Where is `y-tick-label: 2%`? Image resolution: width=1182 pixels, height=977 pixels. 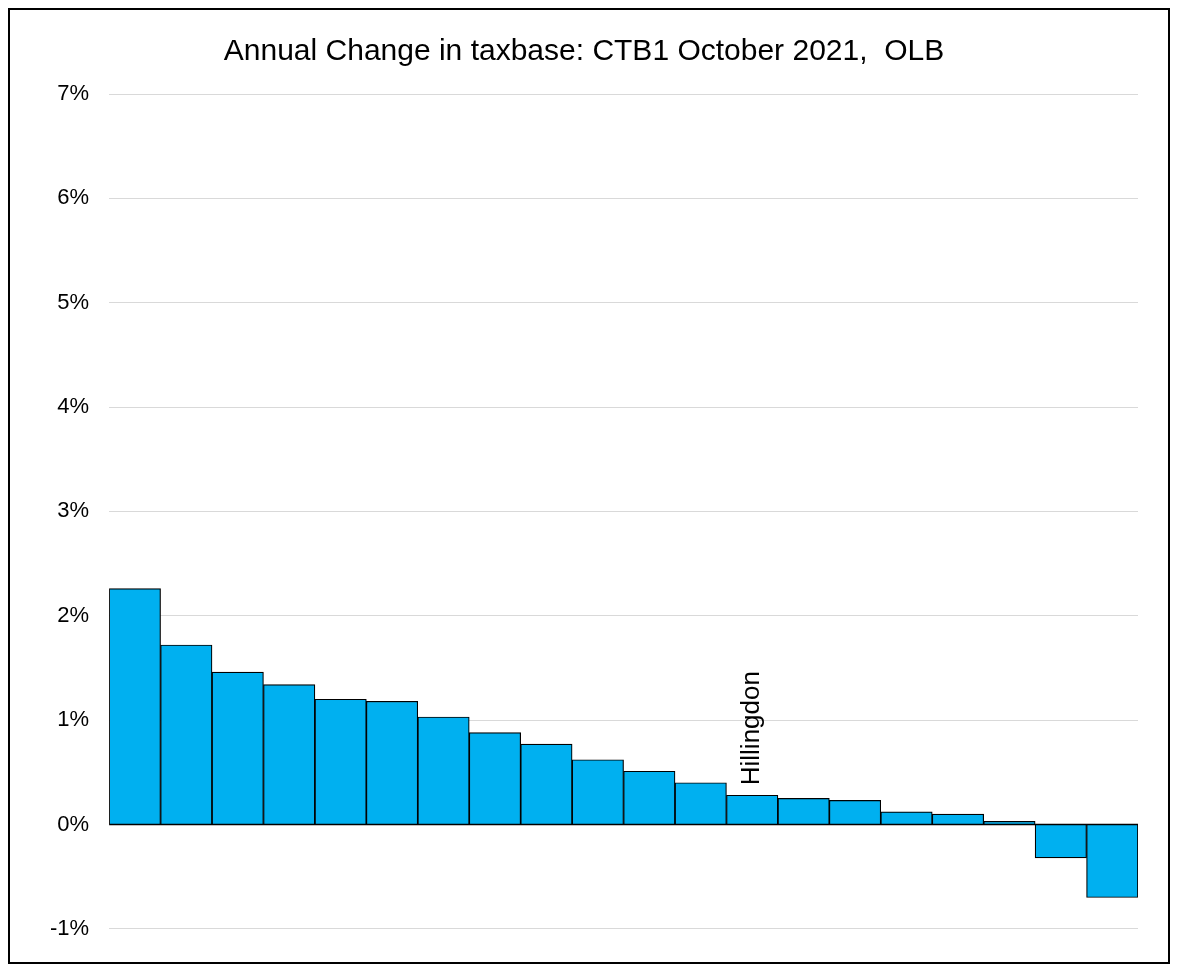 y-tick-label: 2% is located at coordinates (73, 614).